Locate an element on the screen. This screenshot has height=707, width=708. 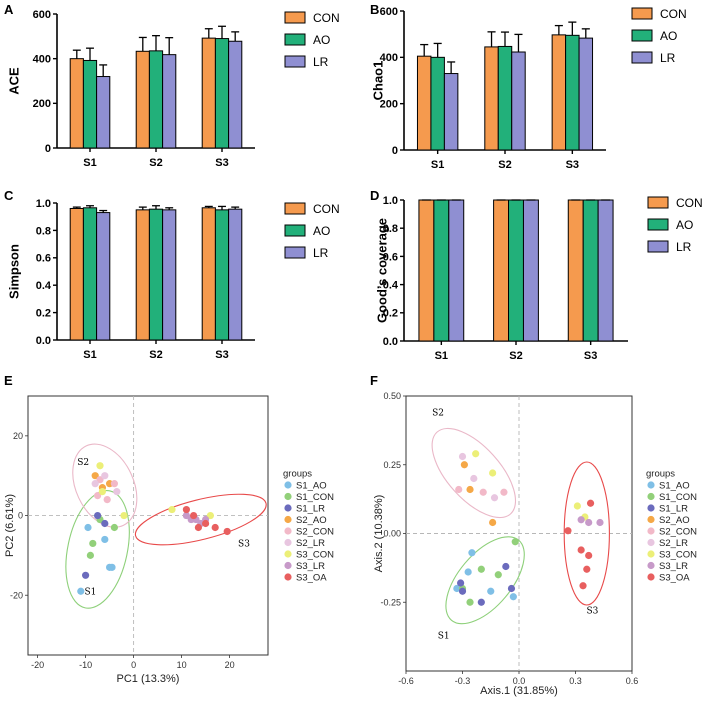
ellipse-S1 is located at coordinates (97, 549).